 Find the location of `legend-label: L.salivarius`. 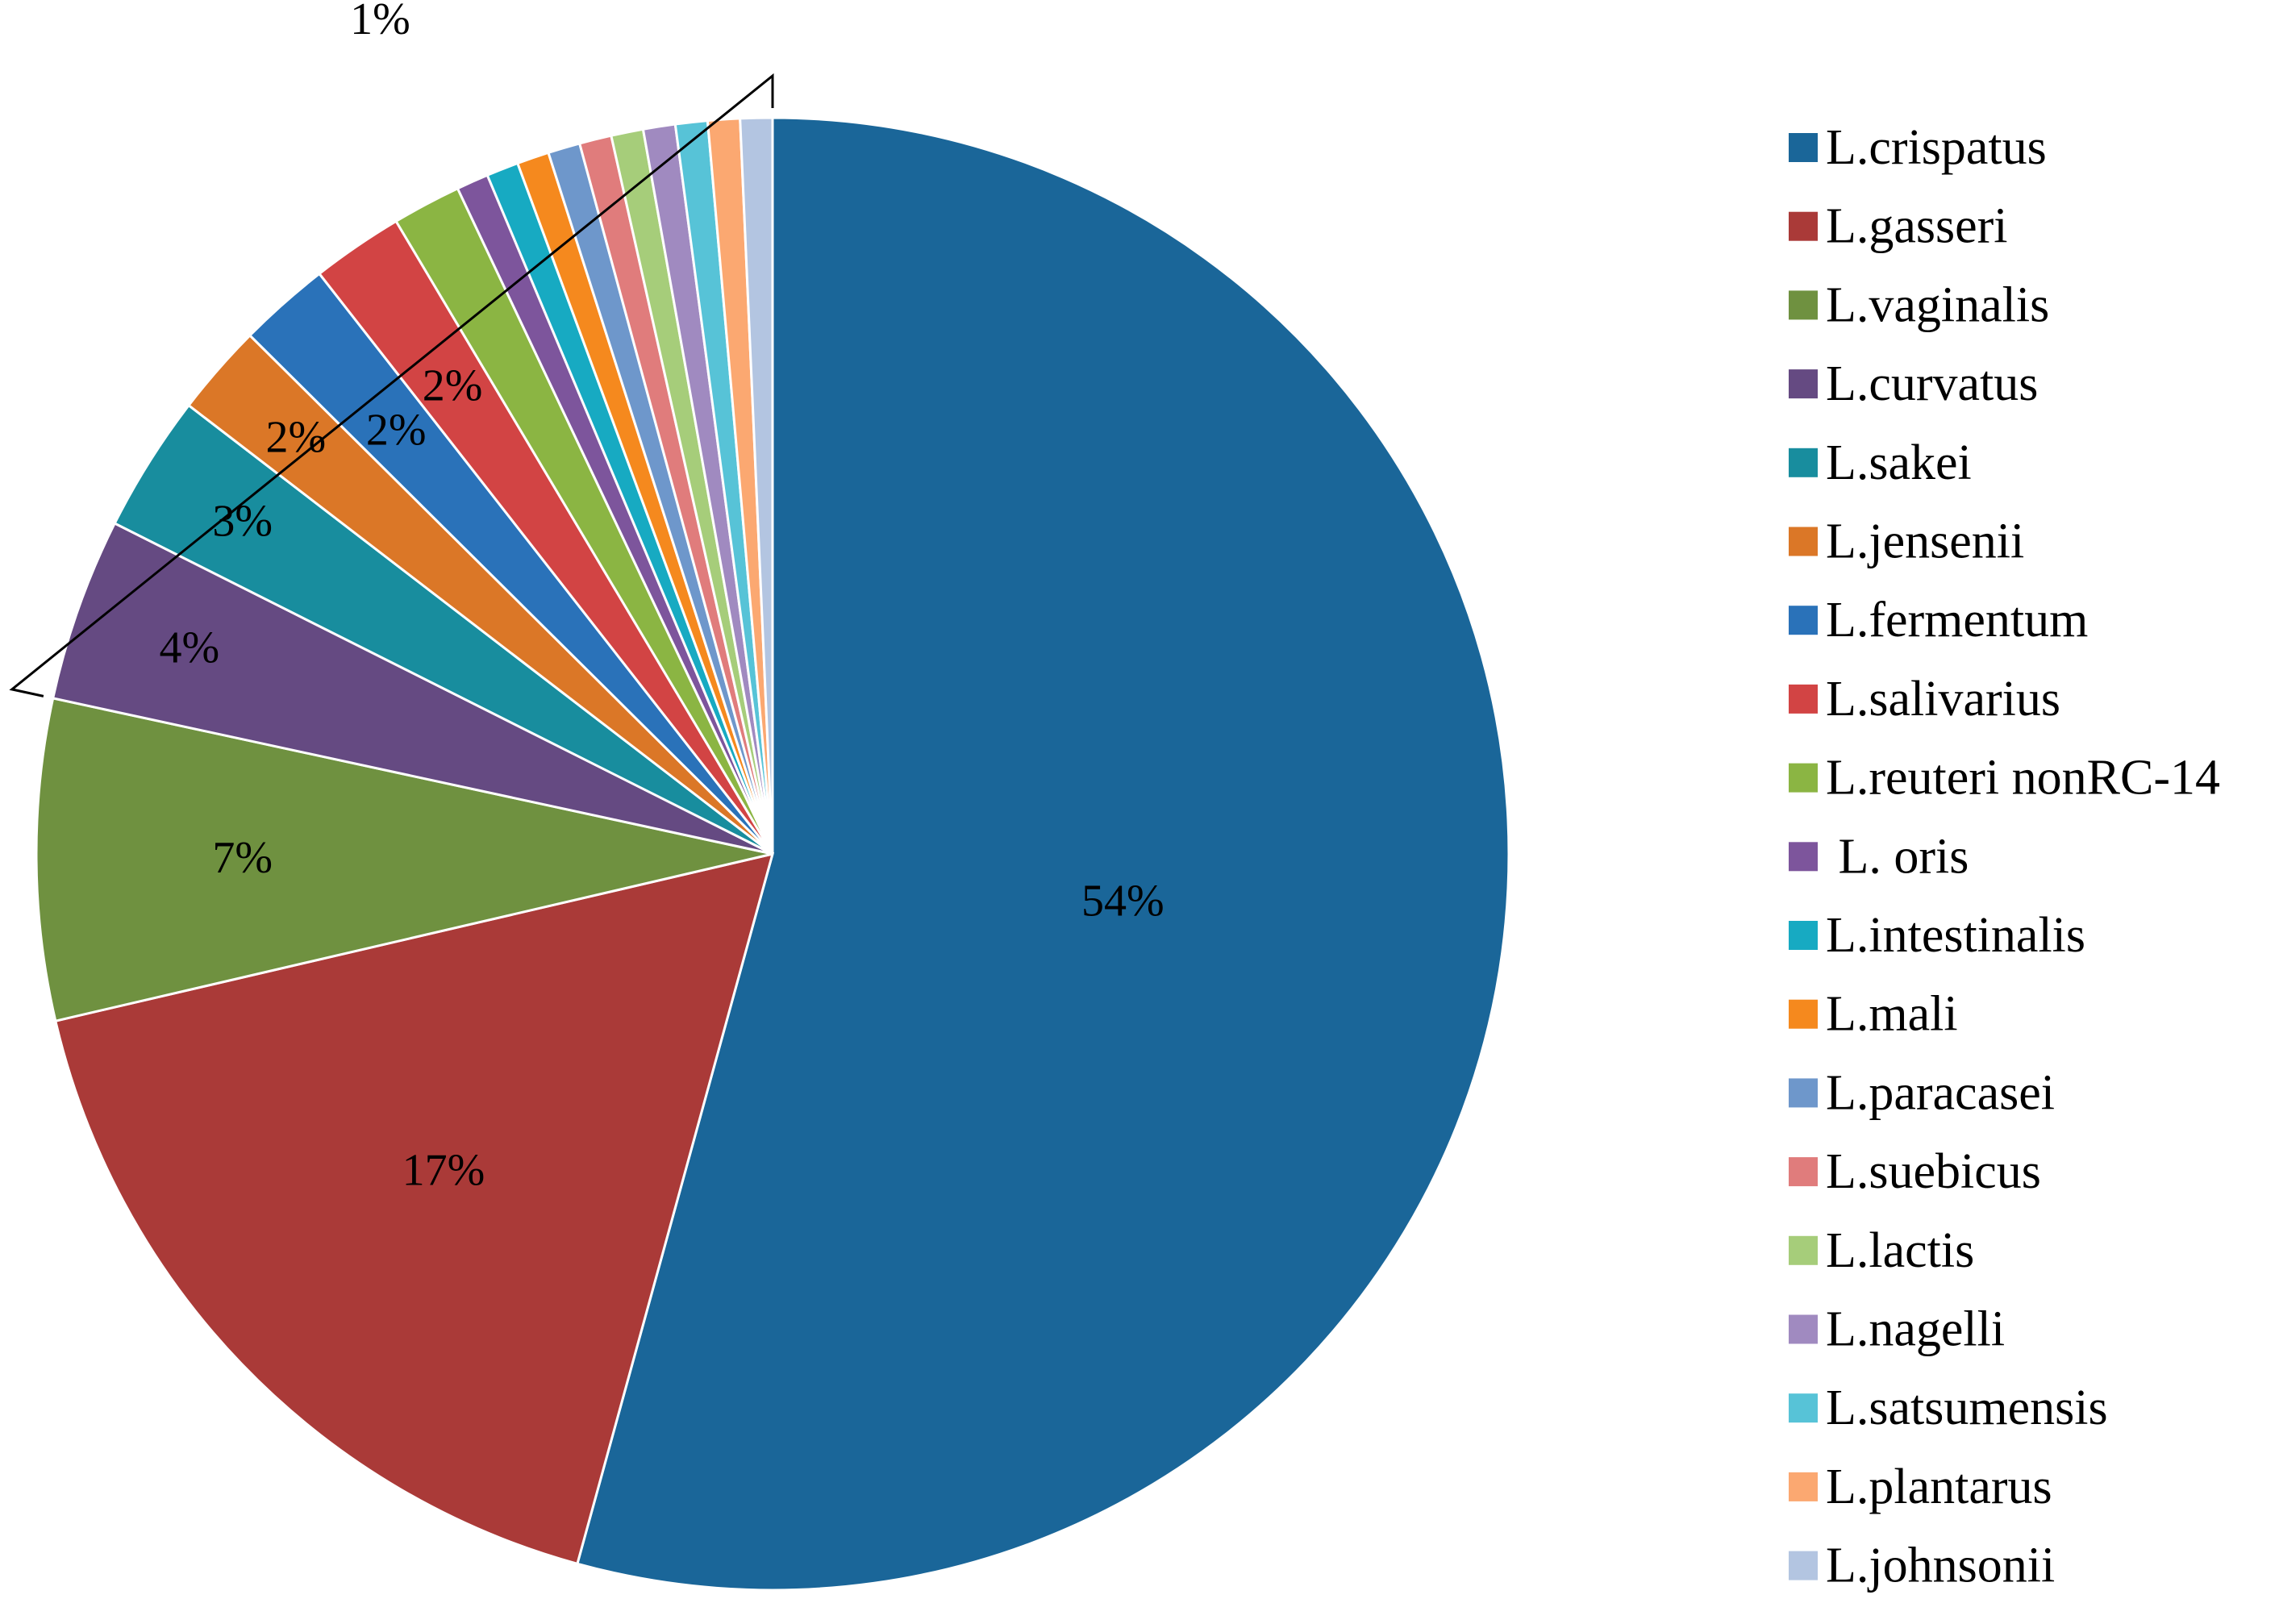

legend-label: L.salivarius is located at coordinates (1943, 699).